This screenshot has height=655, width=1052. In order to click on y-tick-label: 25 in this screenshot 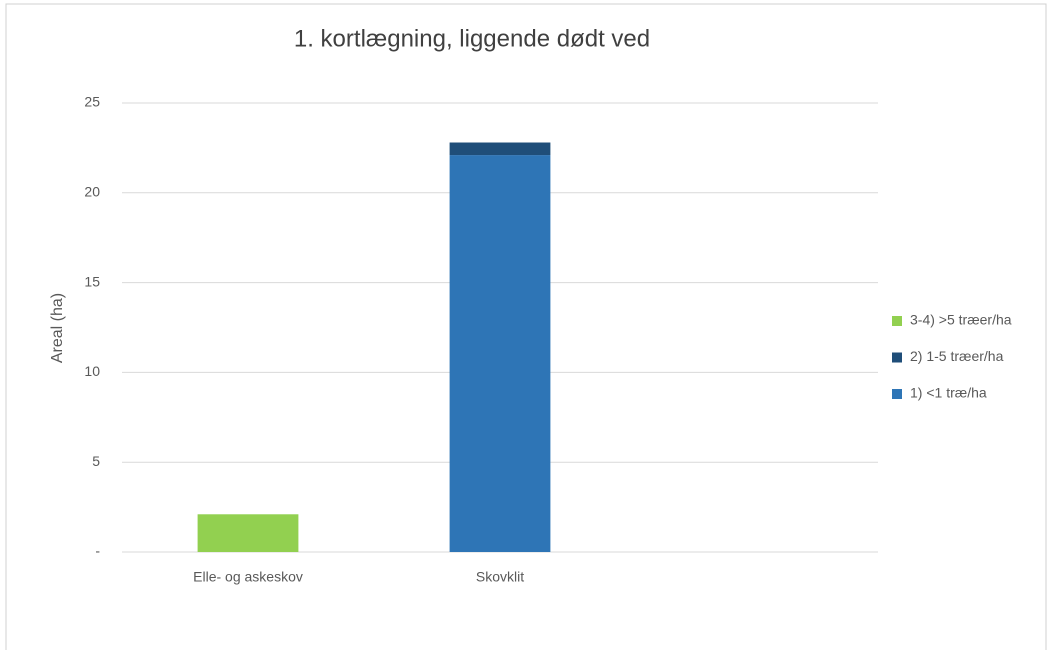, I will do `click(92, 102)`.